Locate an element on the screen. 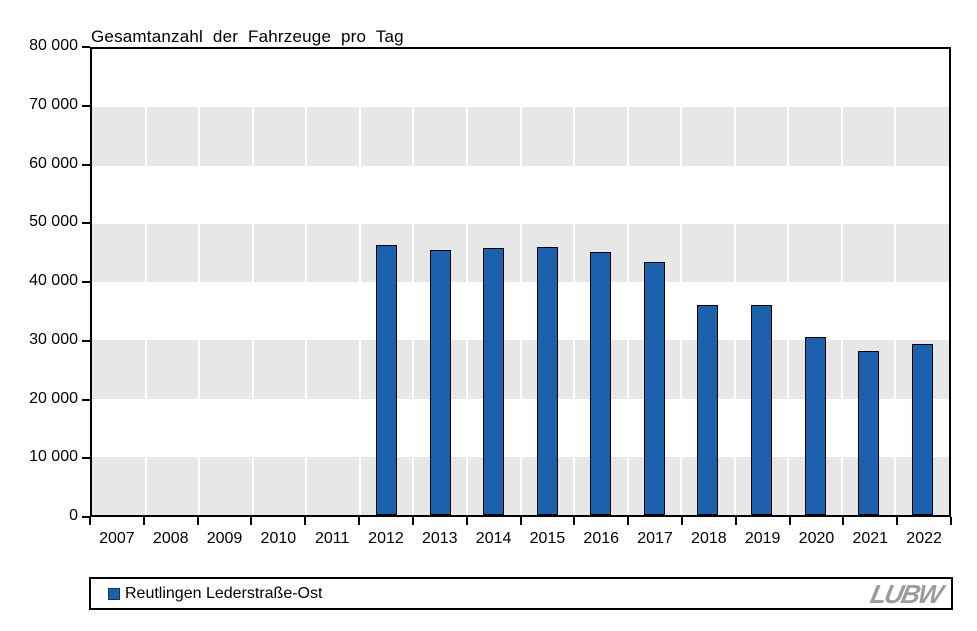 Image resolution: width=977 pixels, height=631 pixels. x-tick-label: 2014 is located at coordinates (493, 538).